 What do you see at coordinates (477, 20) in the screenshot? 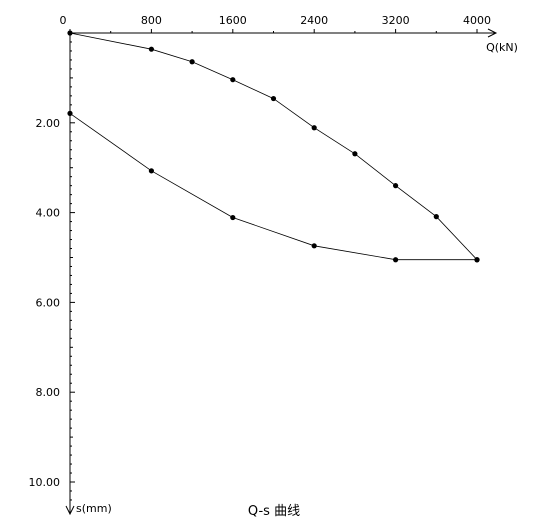
I see `x-tick-label-5: 4000` at bounding box center [477, 20].